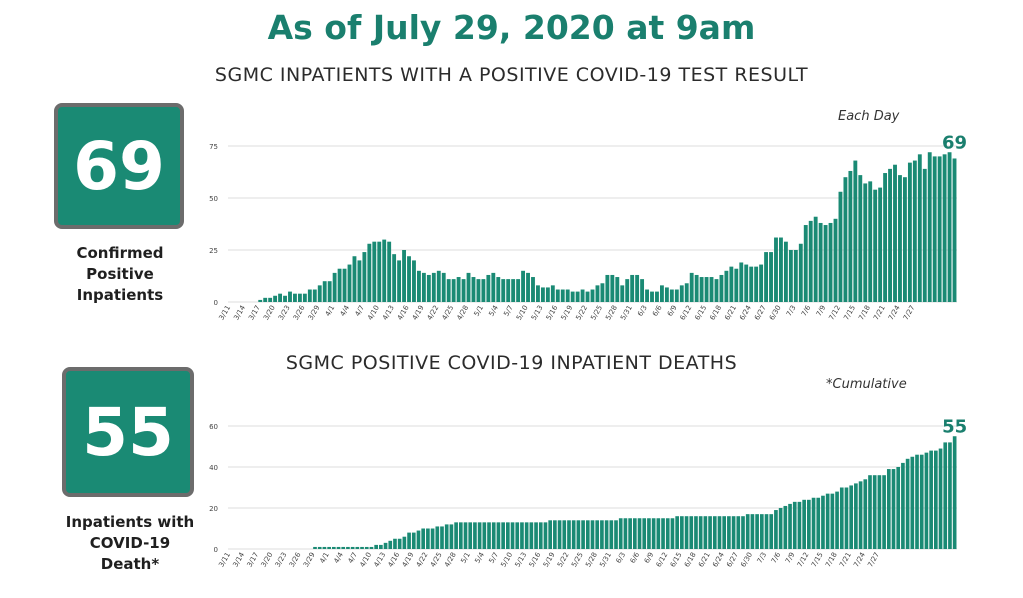 The image size is (1023, 598). Describe the element at coordinates (859, 560) in the screenshot. I see `x-tick-label: 7/24` at that location.